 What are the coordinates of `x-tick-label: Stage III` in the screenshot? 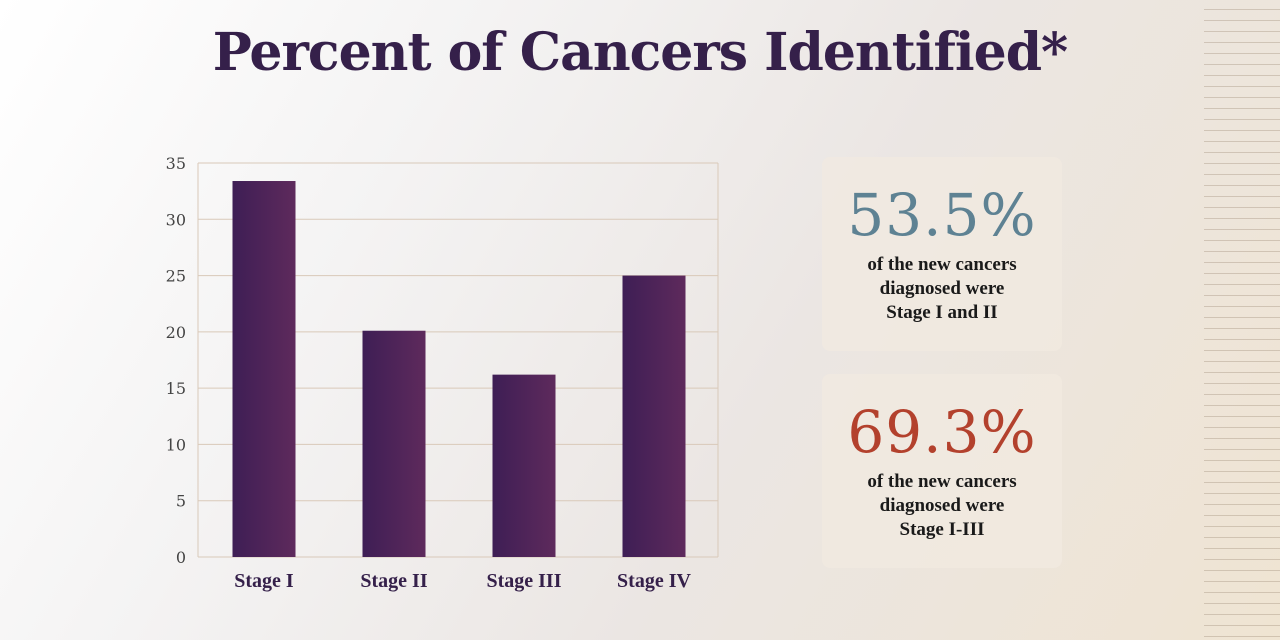 It's located at (523, 581).